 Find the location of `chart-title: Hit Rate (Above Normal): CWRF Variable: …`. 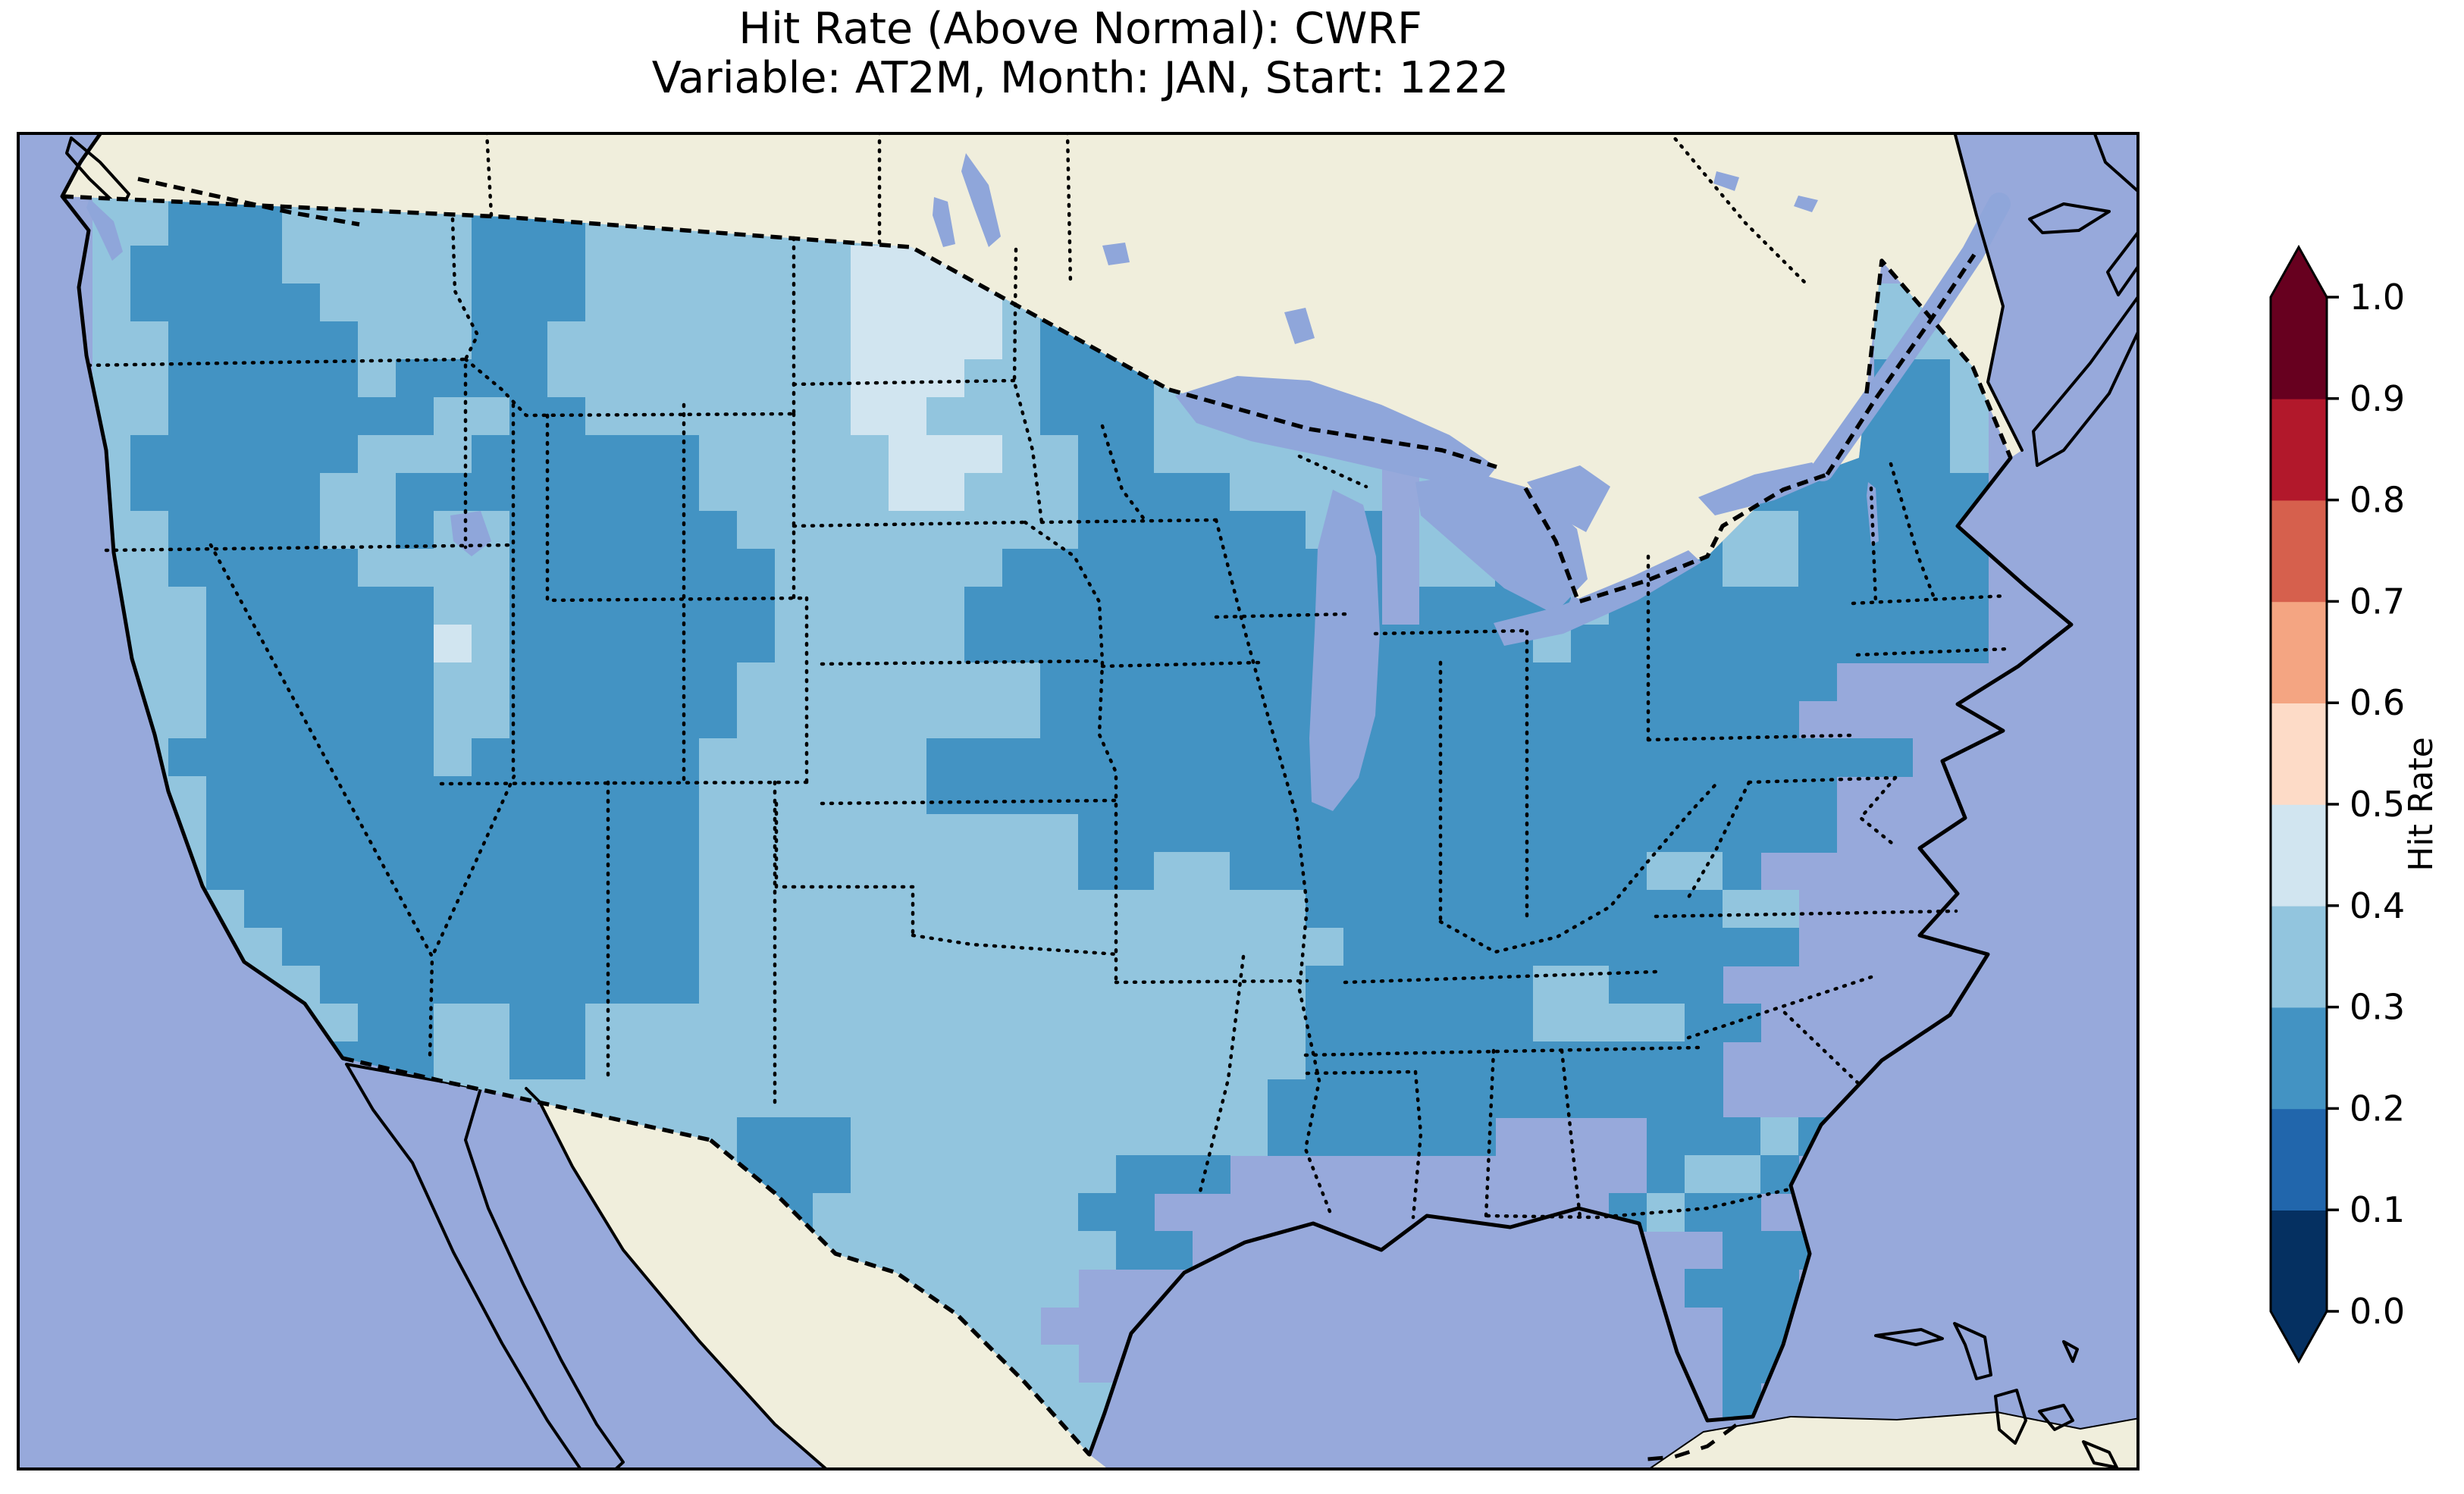

chart-title: Hit Rate (Above Normal): CWRF Variable: … is located at coordinates (1081, 54).